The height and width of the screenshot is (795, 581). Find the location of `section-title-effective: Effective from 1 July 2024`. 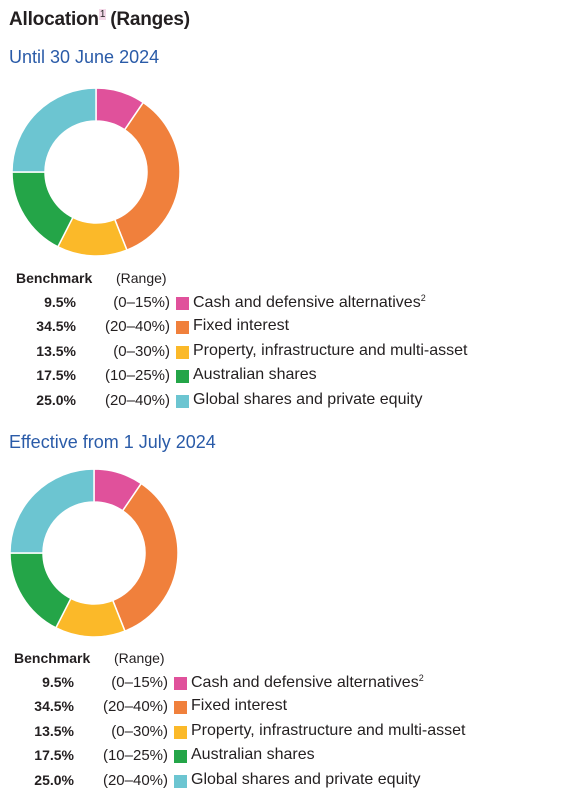

section-title-effective: Effective from 1 July 2024 is located at coordinates (112, 442).